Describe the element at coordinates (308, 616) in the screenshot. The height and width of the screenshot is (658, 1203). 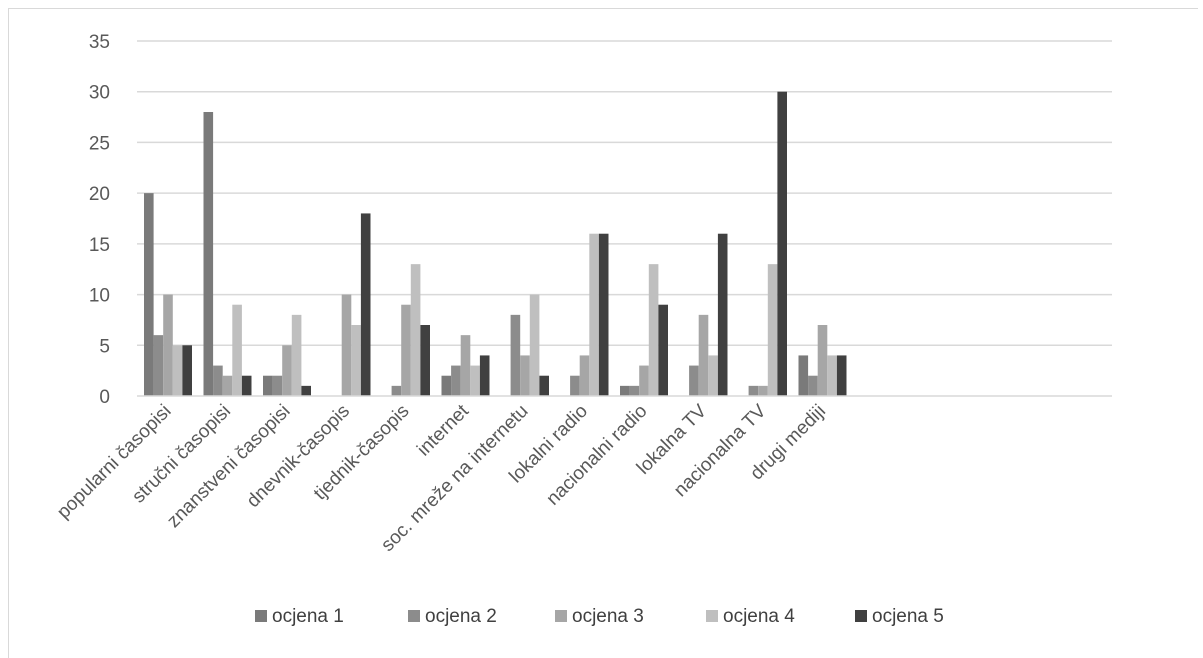
I see `legend-label: ocjena 1` at that location.